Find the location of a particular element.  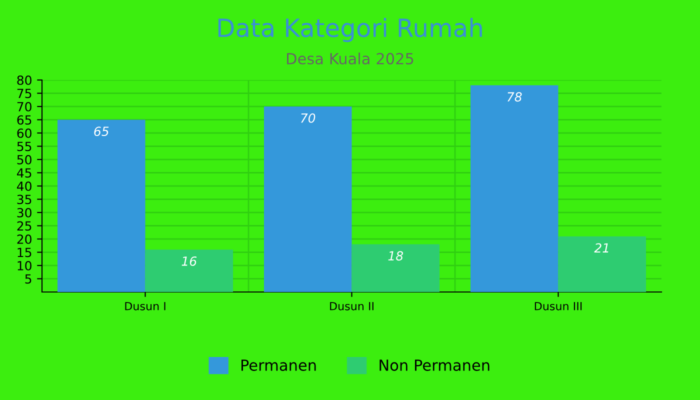

legend-label: Non Permanen is located at coordinates (435, 365).